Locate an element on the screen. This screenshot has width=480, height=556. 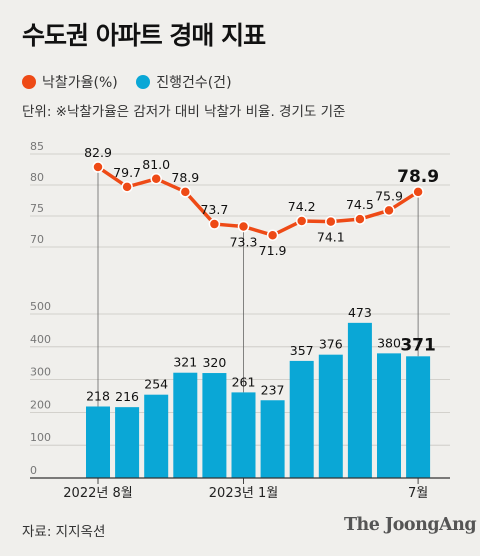
legend-swatch-count is located at coordinates (143, 82).